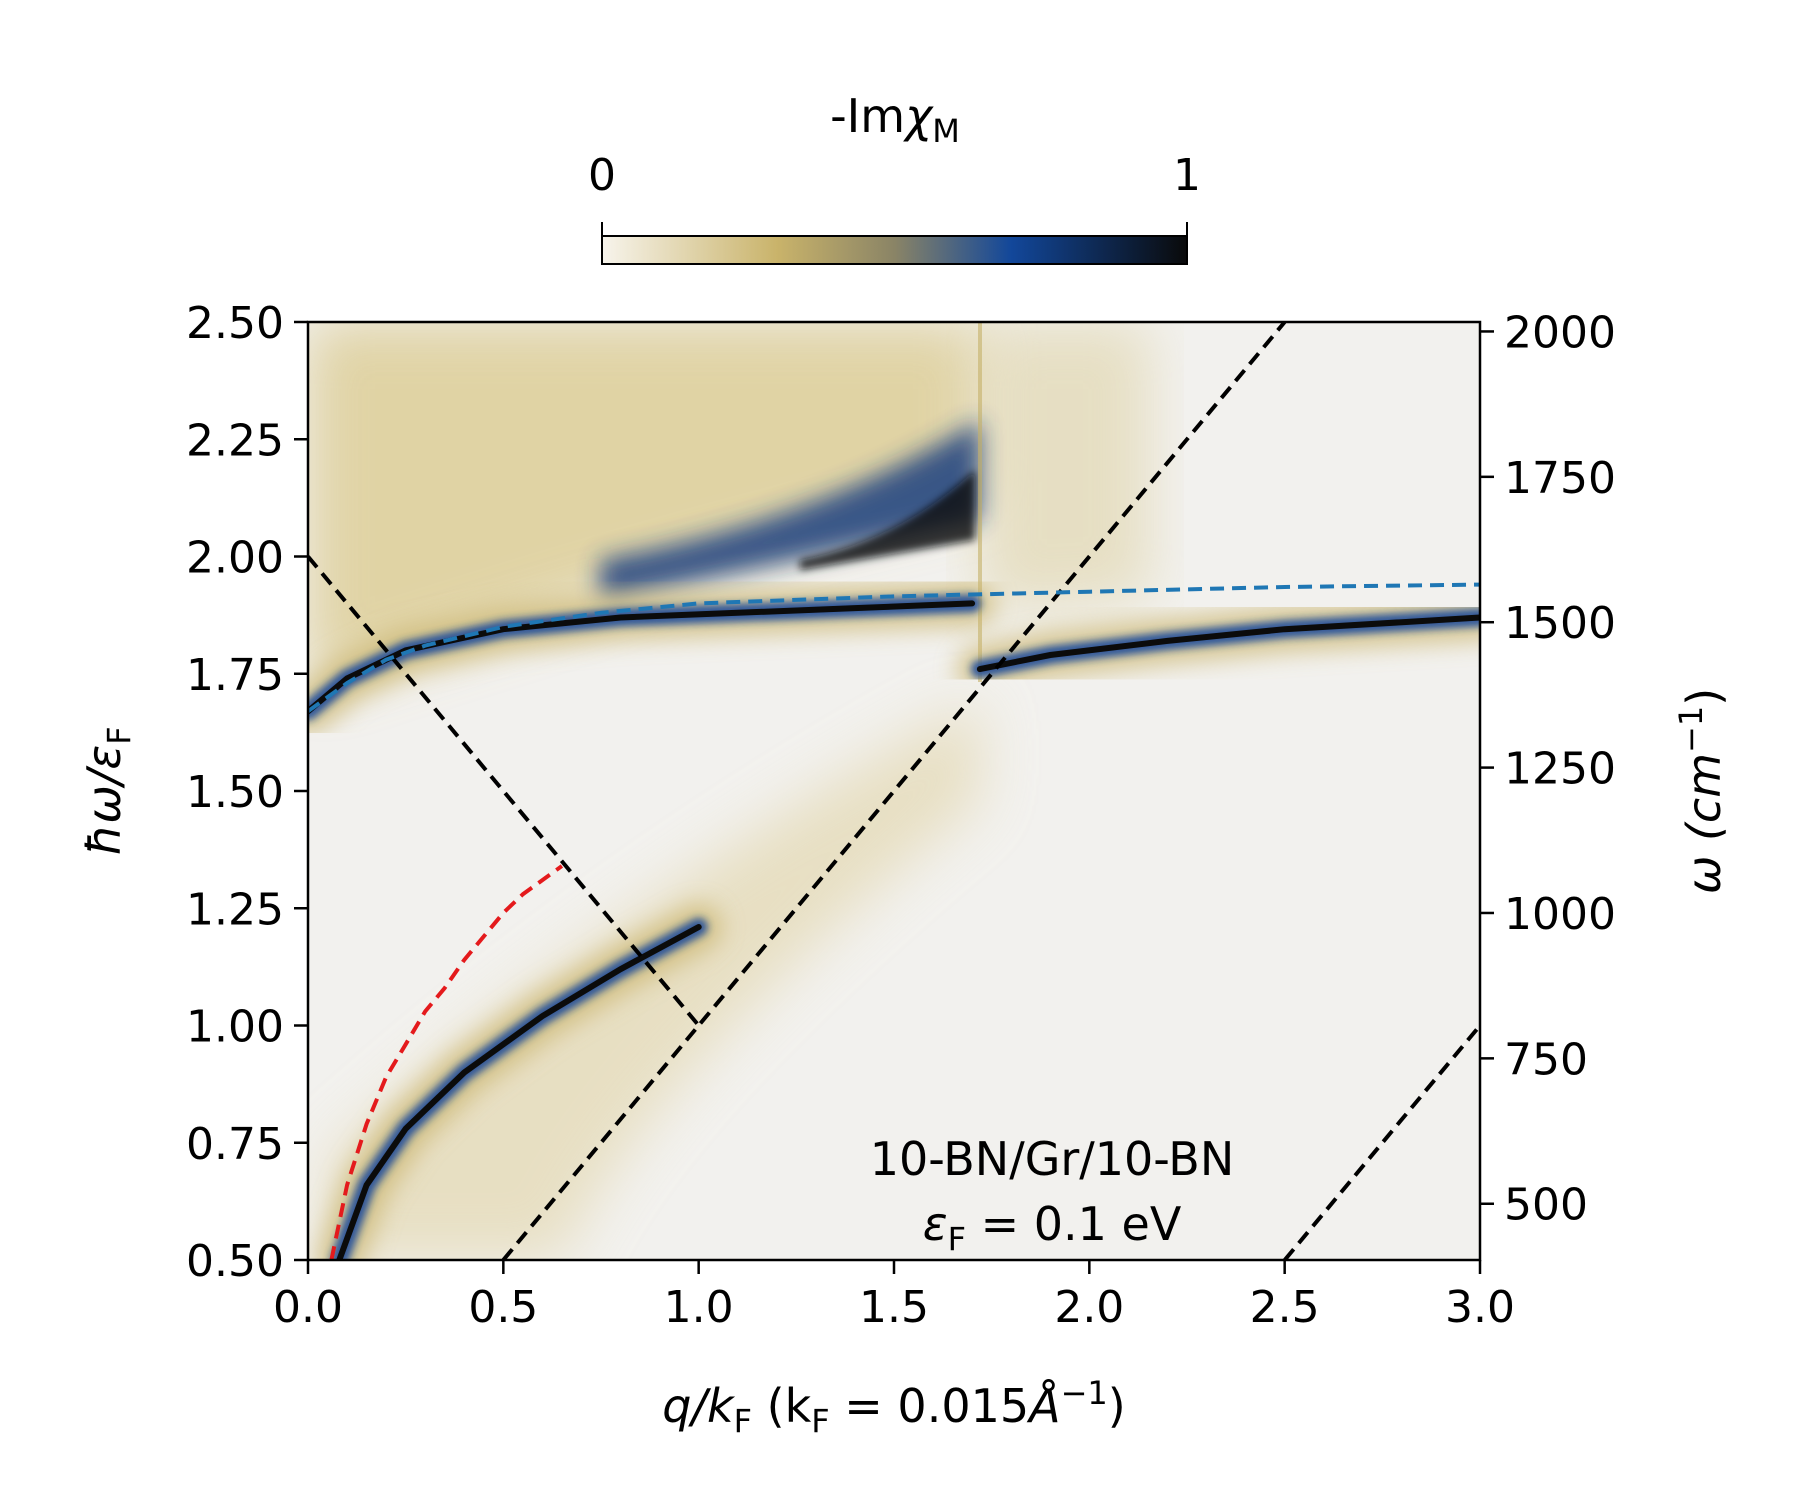 The width and height of the screenshot is (1800, 1500). I want to click on heatmap-glow-upper-mid, so click(1065, 466).